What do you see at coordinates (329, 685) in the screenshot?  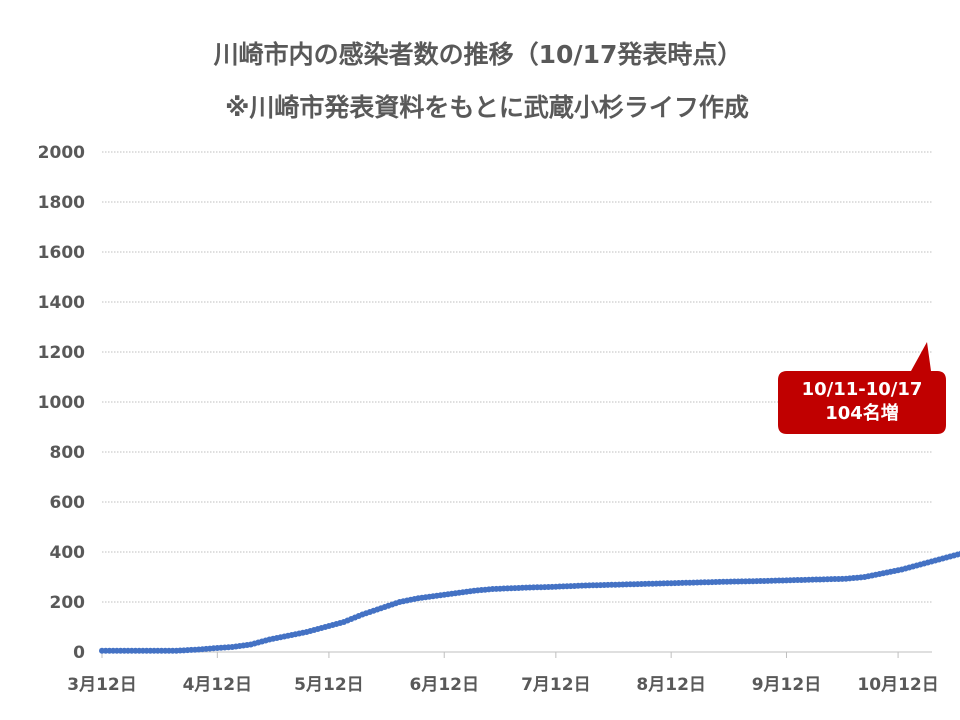 I see `x-tick-label: 5月12日` at bounding box center [329, 685].